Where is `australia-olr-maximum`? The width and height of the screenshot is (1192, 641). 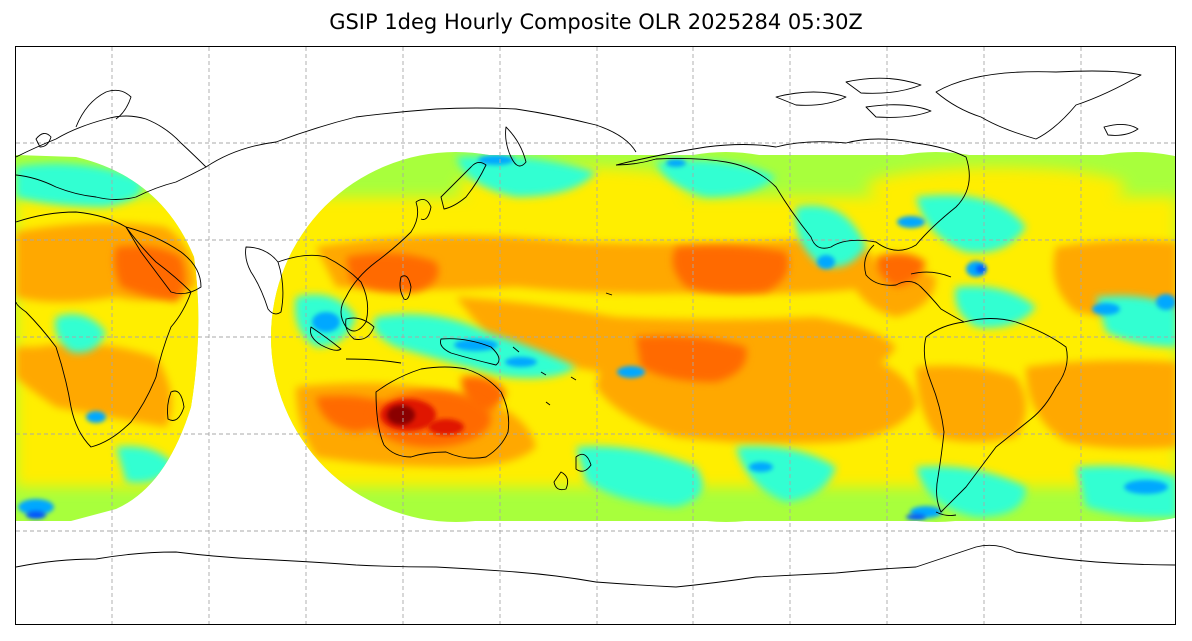
australia-olr-maximum is located at coordinates (431, 419).